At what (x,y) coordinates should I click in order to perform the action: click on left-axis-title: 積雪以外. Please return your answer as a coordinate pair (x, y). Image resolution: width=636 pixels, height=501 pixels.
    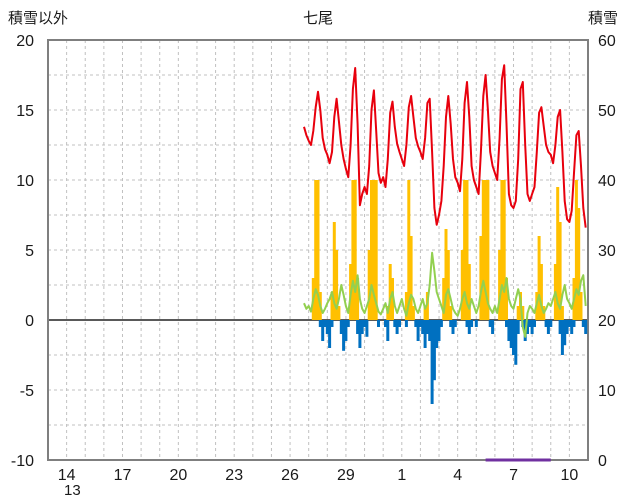
    Looking at the image, I should click on (38, 18).